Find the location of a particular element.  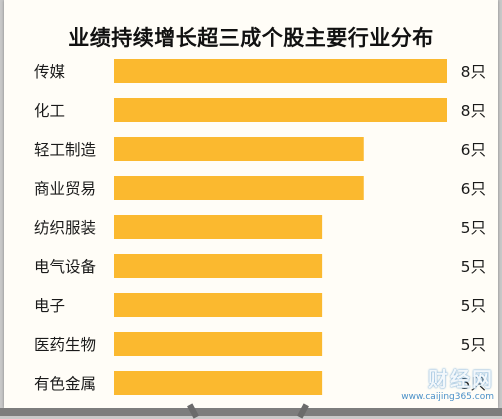

category-label: 传媒 is located at coordinates (50, 72).